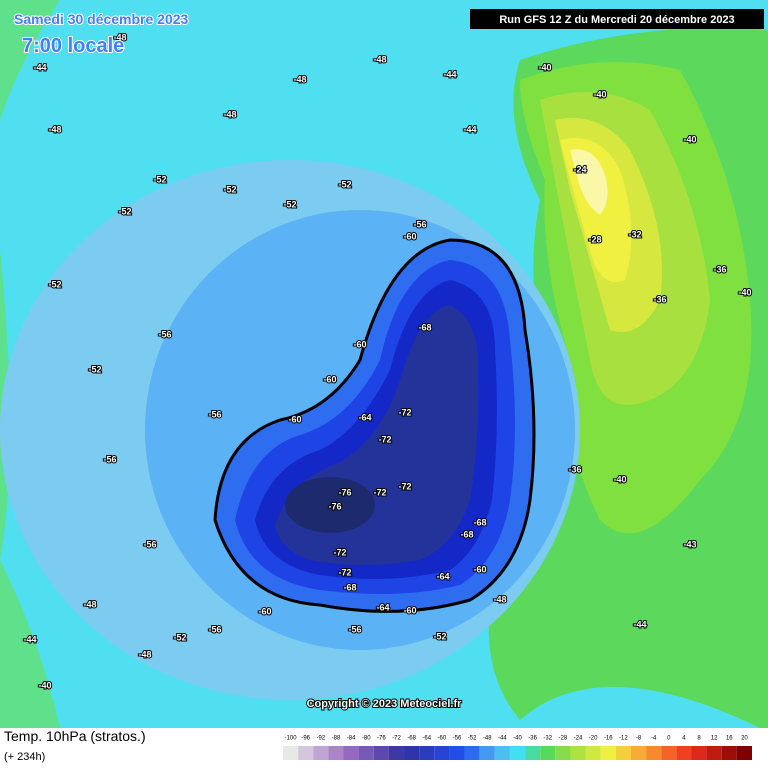 This screenshot has height=768, width=768. Describe the element at coordinates (699, 739) in the screenshot. I see `legend-label: 8` at that location.